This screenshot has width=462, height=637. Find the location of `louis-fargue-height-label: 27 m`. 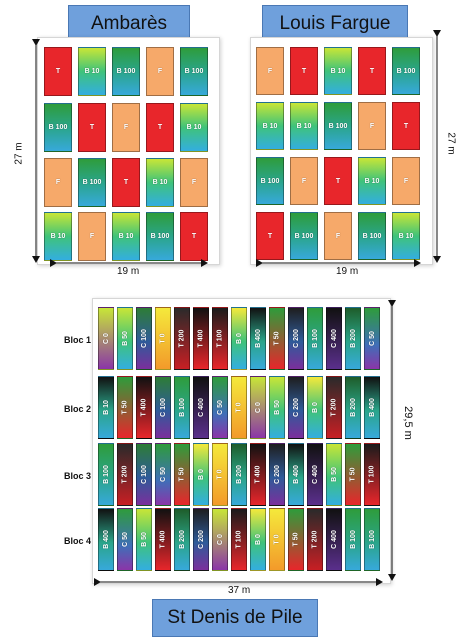

louis-fargue-height-label: 27 m is located at coordinates (451, 143).